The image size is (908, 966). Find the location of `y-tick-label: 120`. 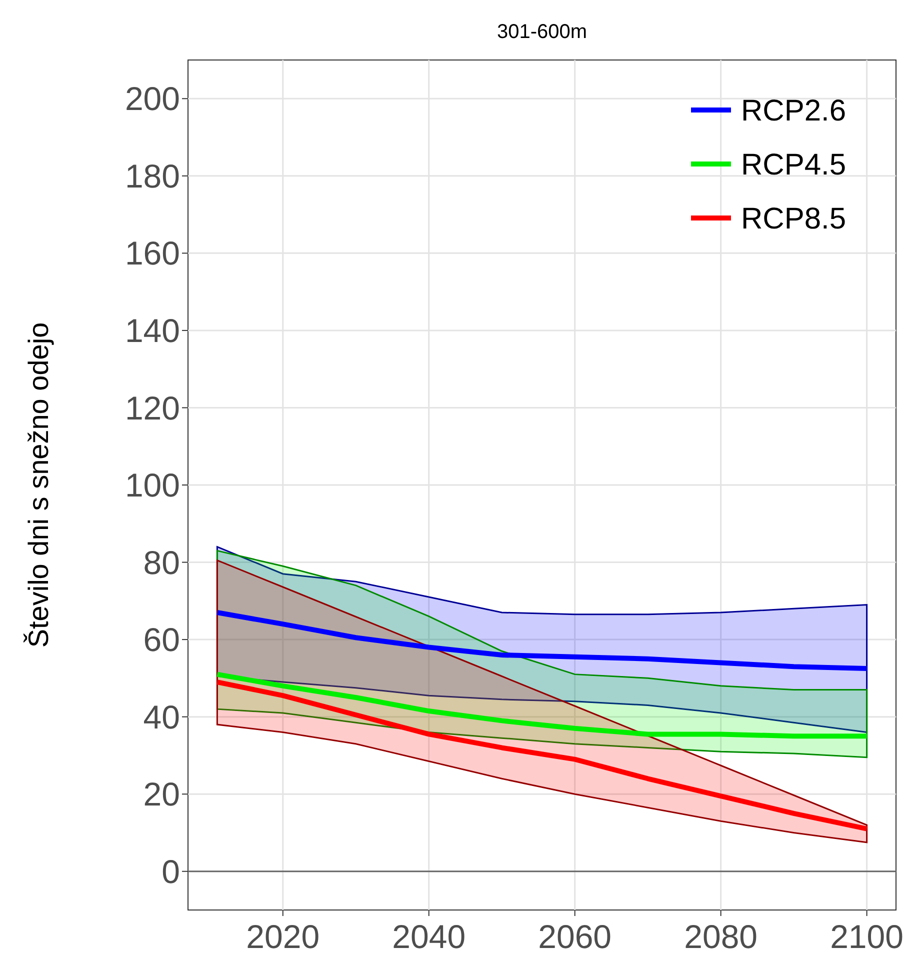

y-tick-label: 120 is located at coordinates (152, 407).